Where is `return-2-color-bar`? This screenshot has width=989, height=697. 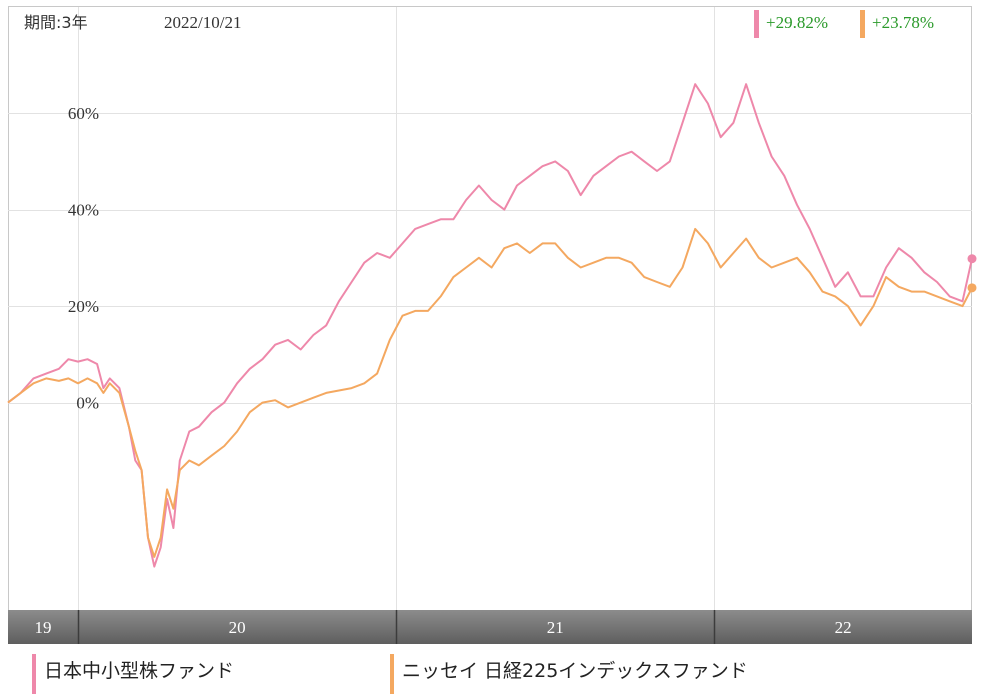 return-2-color-bar is located at coordinates (862, 24).